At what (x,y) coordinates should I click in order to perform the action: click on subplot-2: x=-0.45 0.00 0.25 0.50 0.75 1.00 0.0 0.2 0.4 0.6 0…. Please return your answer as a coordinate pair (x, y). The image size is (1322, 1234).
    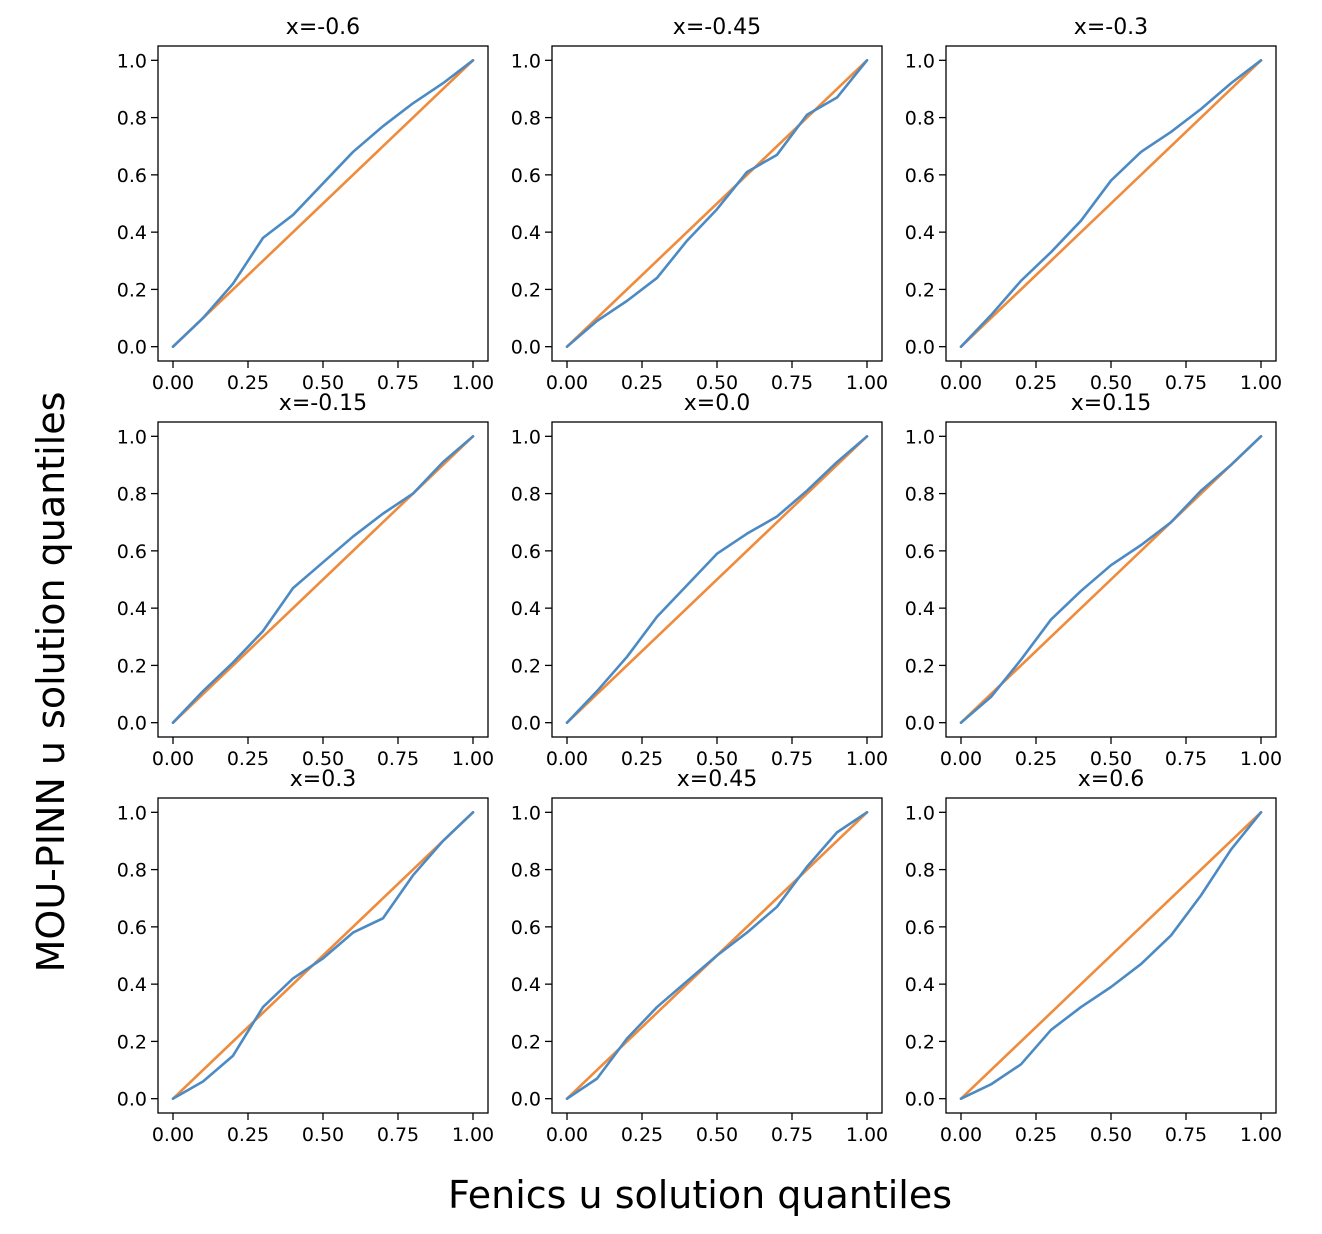
    Looking at the image, I should click on (699, 204).